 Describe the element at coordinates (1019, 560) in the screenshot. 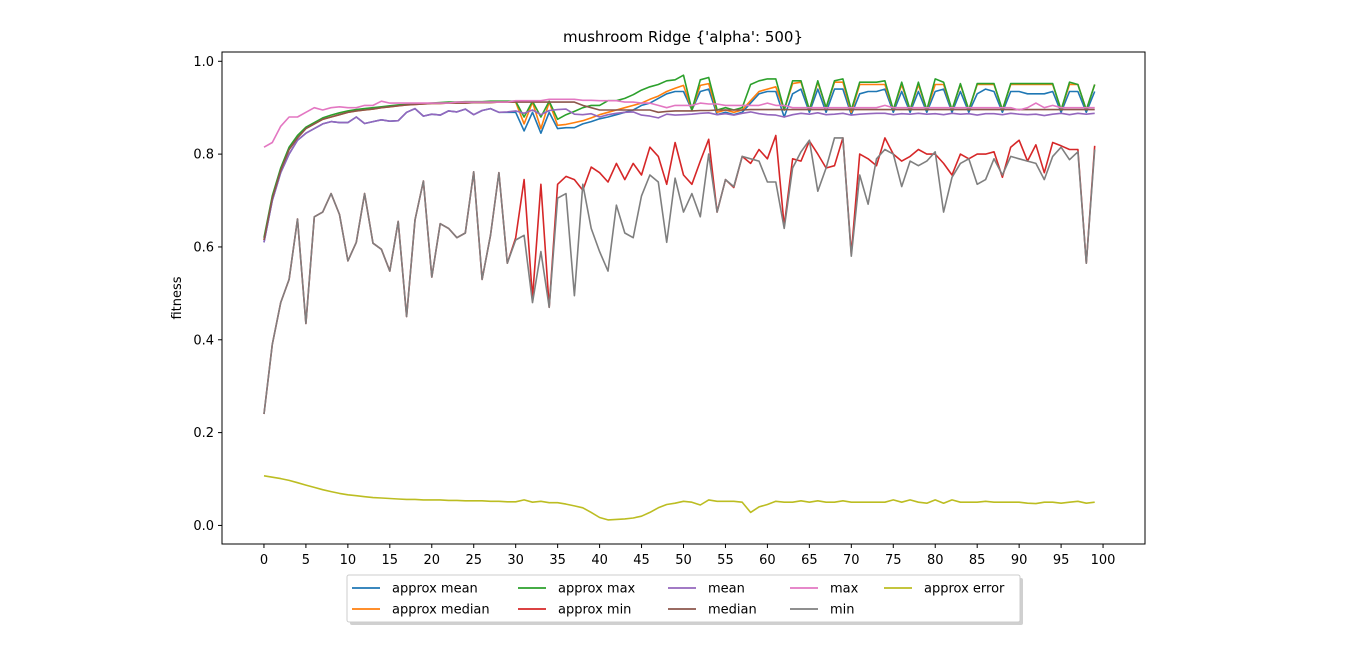

I see `x-tick-label: 90` at that location.